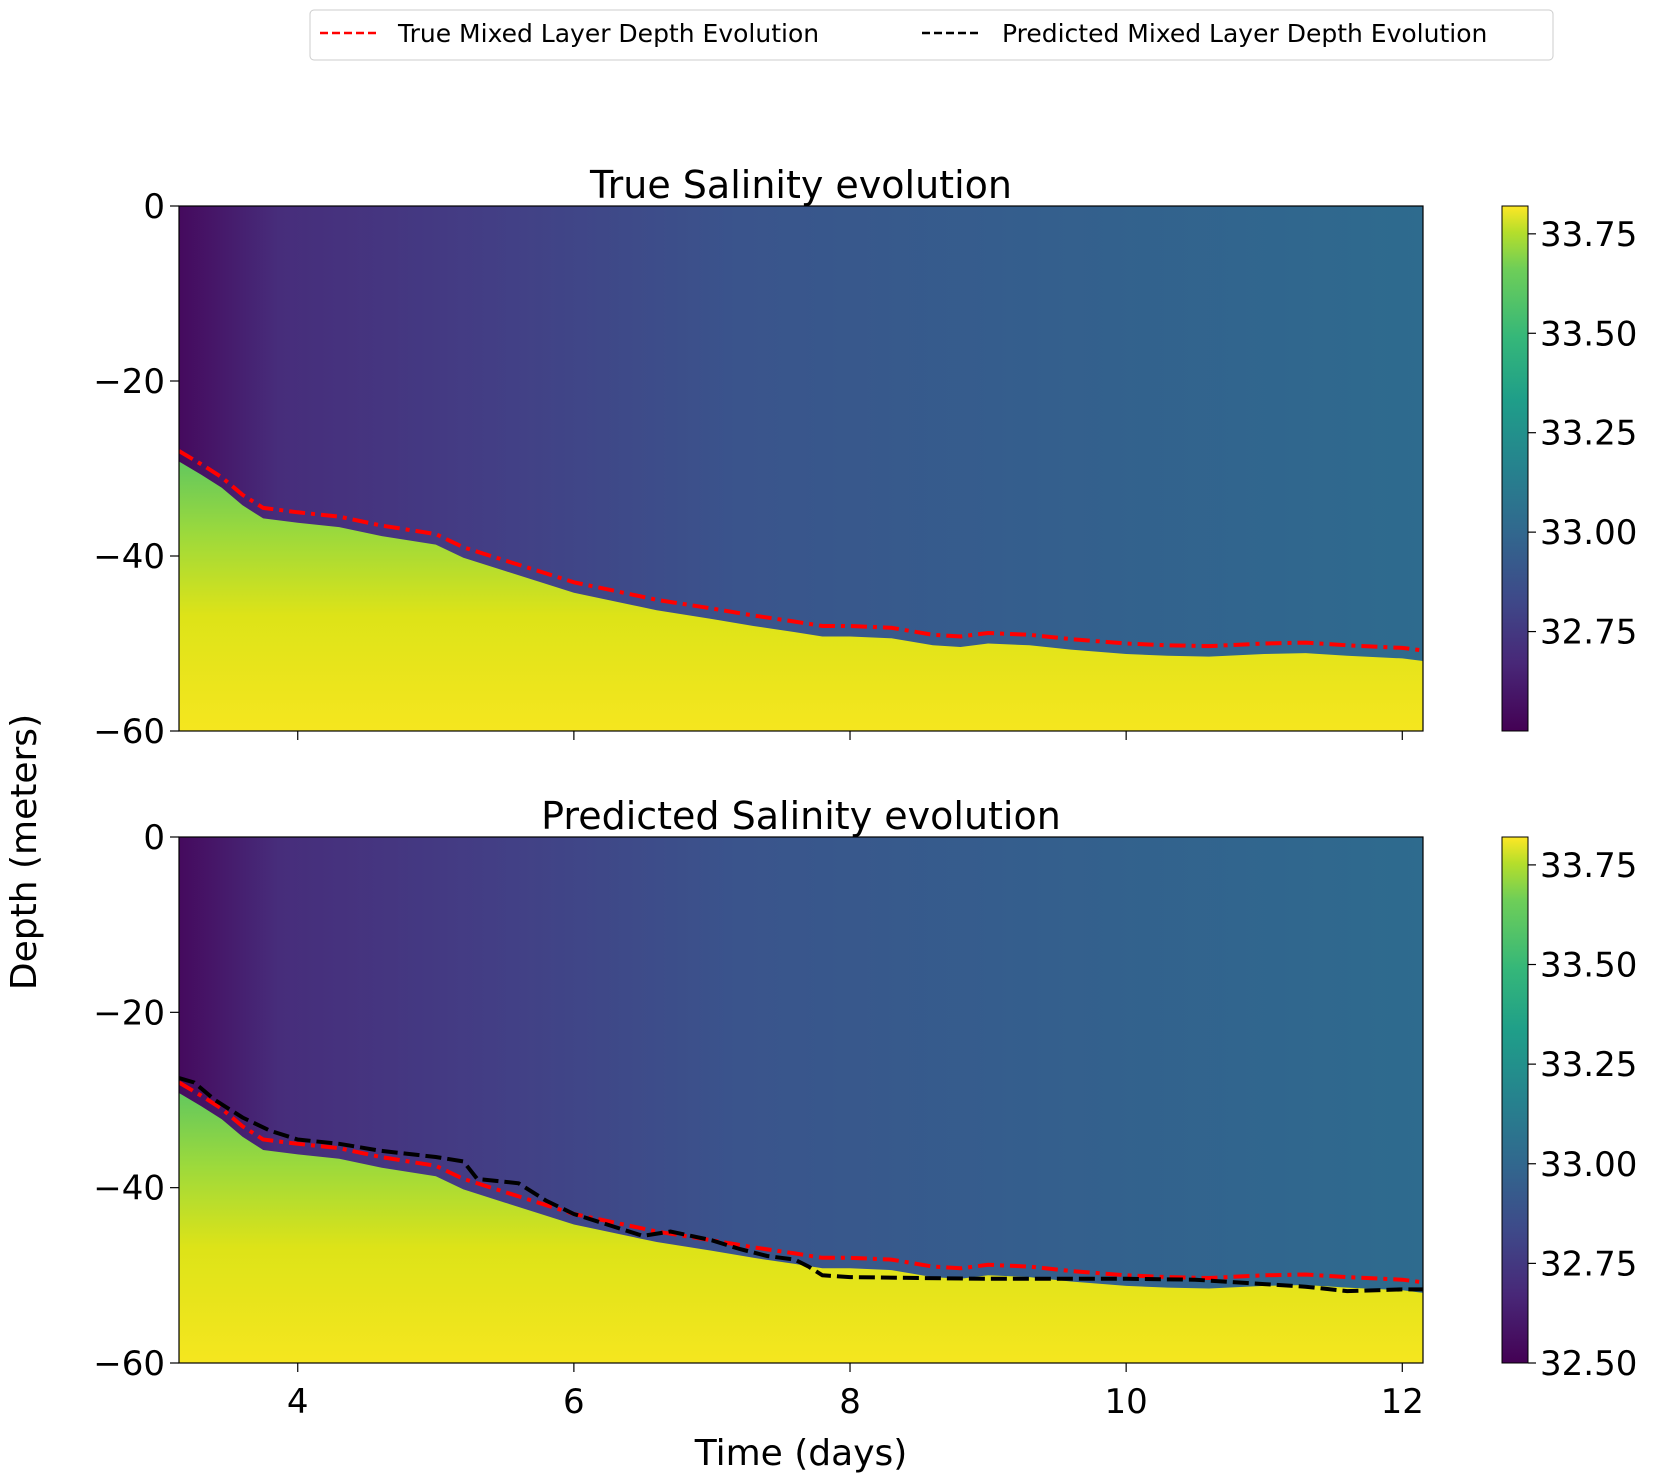  Describe the element at coordinates (574, 1402) in the screenshot. I see `x-tick-label: 6` at that location.